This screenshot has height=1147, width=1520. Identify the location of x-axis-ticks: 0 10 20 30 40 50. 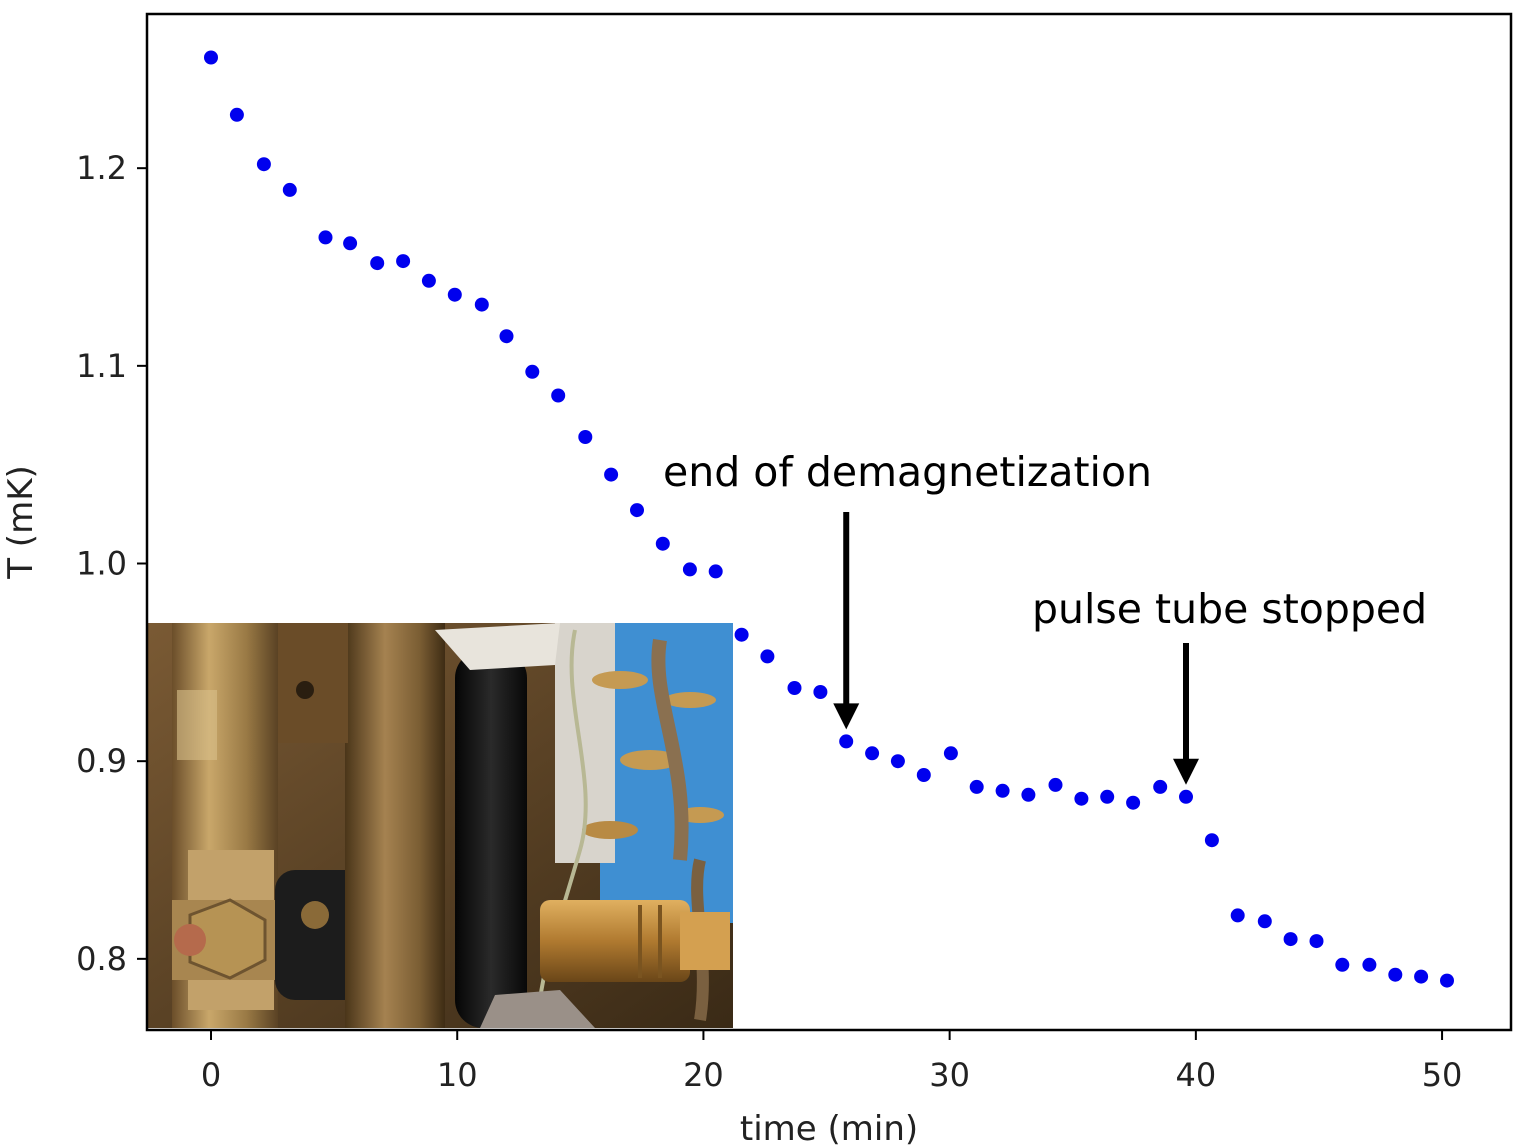
(832, 1062).